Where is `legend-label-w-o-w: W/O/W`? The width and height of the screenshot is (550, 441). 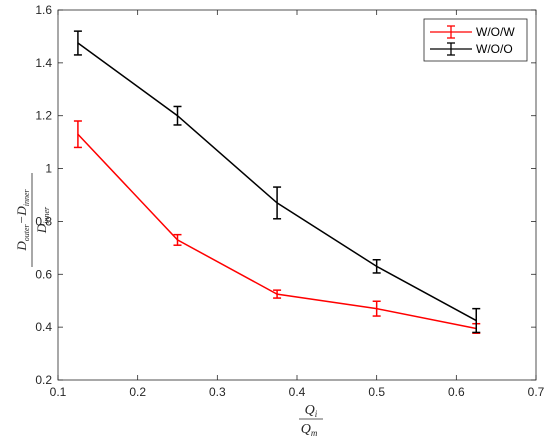
legend-label-w-o-w: W/O/W is located at coordinates (495, 32).